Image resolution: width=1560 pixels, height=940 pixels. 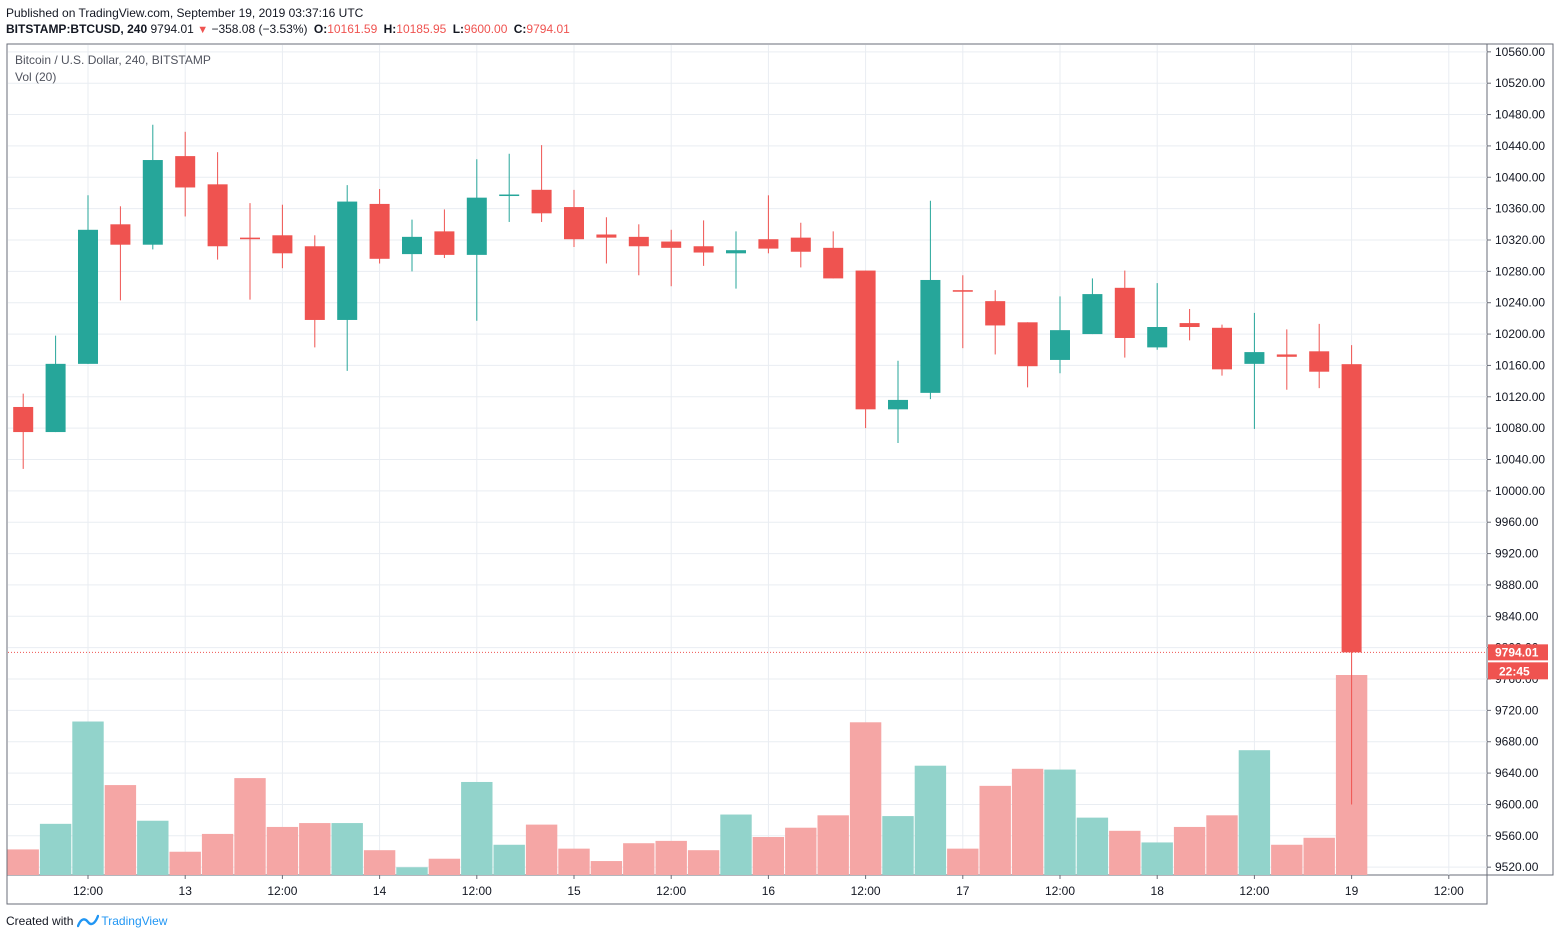 What do you see at coordinates (963, 891) in the screenshot?
I see `x-tick-label: 17` at bounding box center [963, 891].